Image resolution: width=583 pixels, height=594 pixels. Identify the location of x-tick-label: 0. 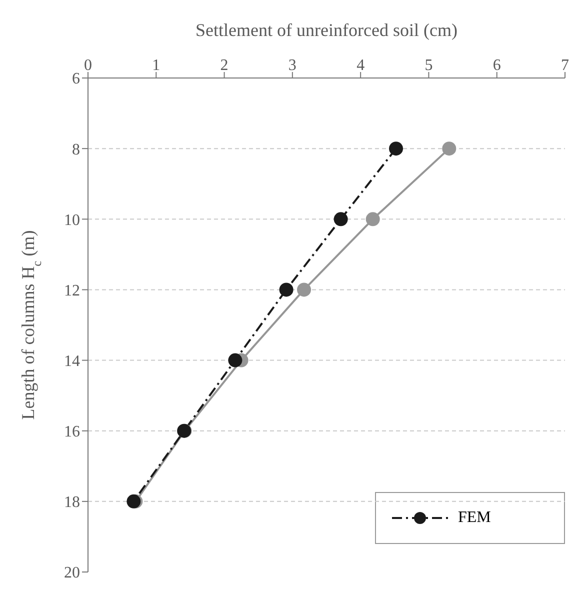
(88, 65).